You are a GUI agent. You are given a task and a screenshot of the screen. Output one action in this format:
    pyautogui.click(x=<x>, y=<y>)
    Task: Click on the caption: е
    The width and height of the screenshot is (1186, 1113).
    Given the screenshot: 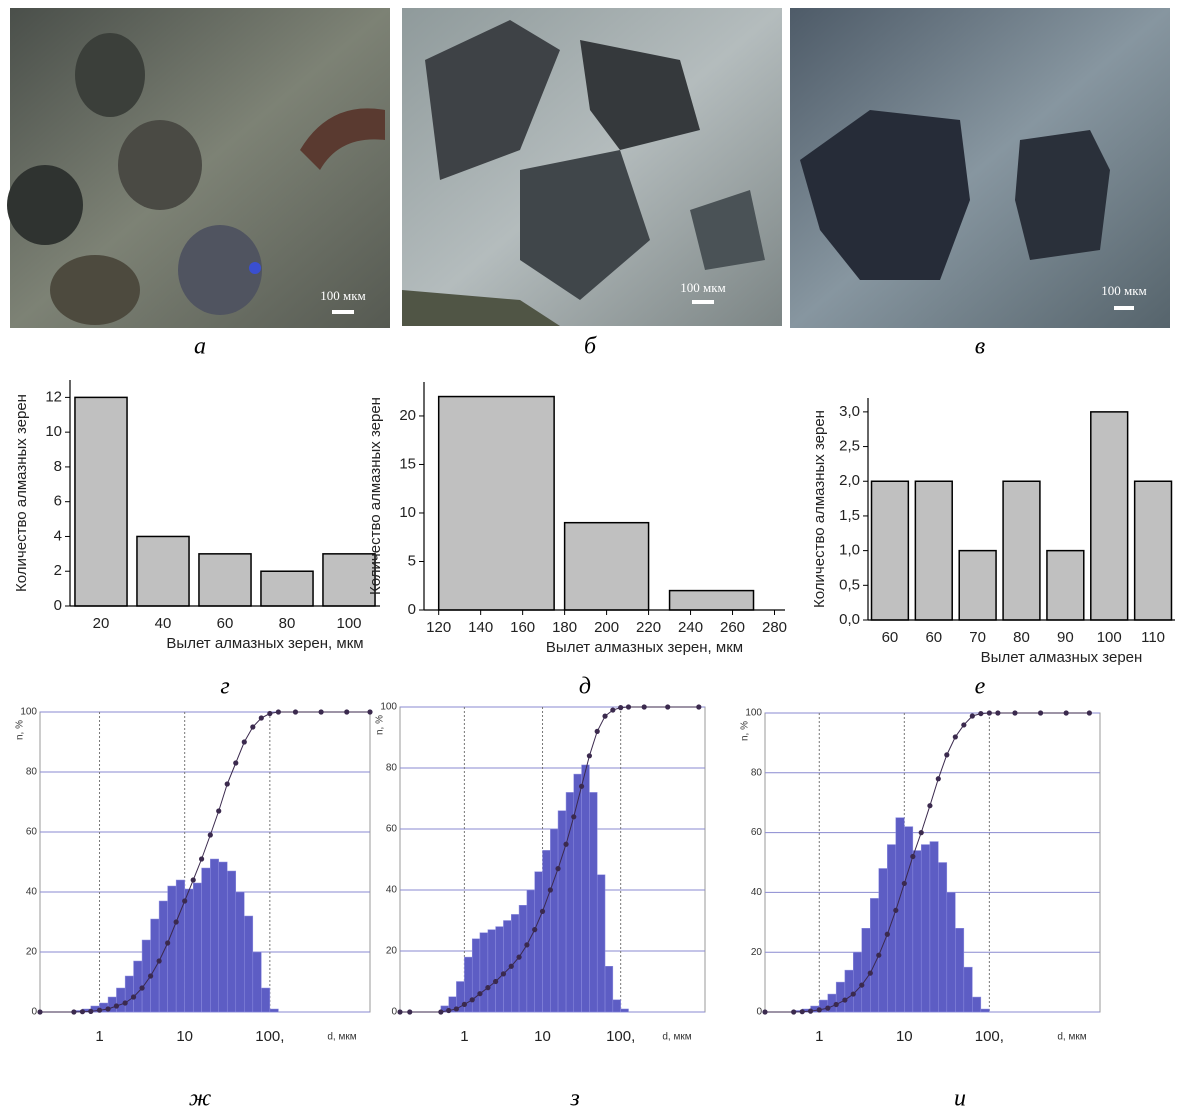 What is the action you would take?
    pyautogui.click(x=980, y=687)
    